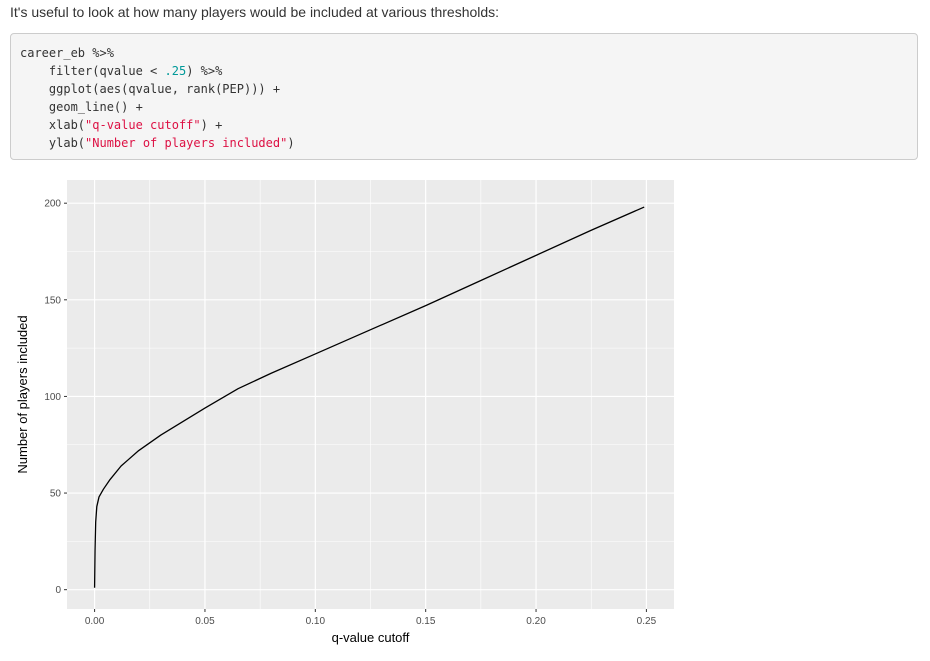 The image size is (930, 661). Describe the element at coordinates (175, 71) in the screenshot. I see `code-number: .25` at that location.